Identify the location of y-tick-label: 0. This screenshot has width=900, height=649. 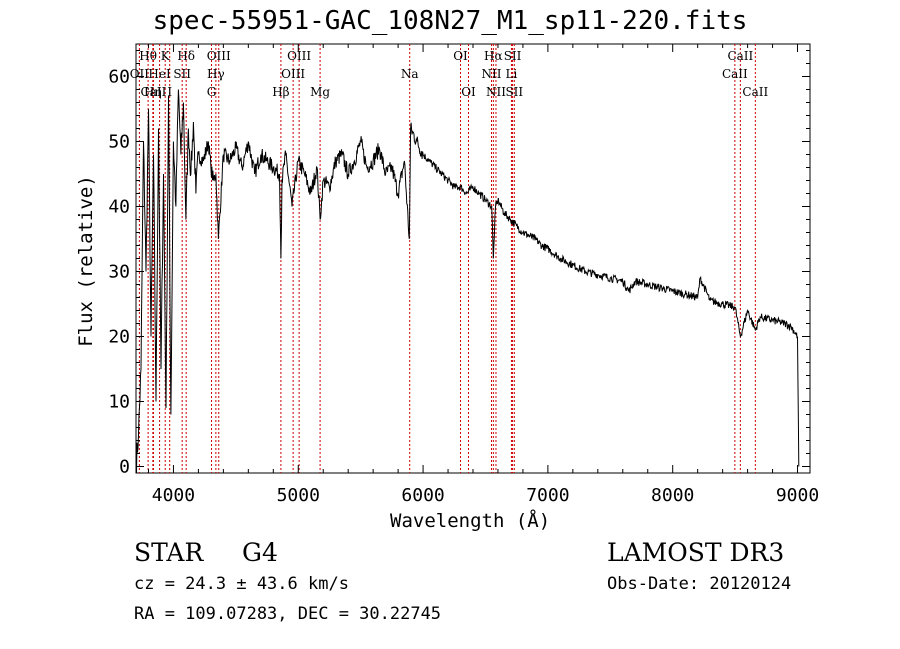
(124, 467).